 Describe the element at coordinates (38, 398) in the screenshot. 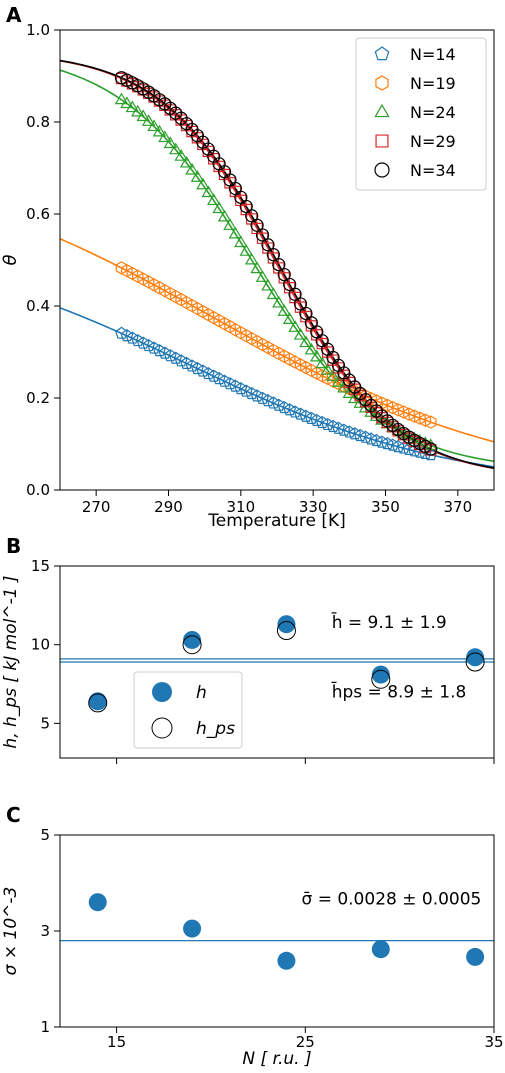

I see `y-tick-label: 0.2` at that location.